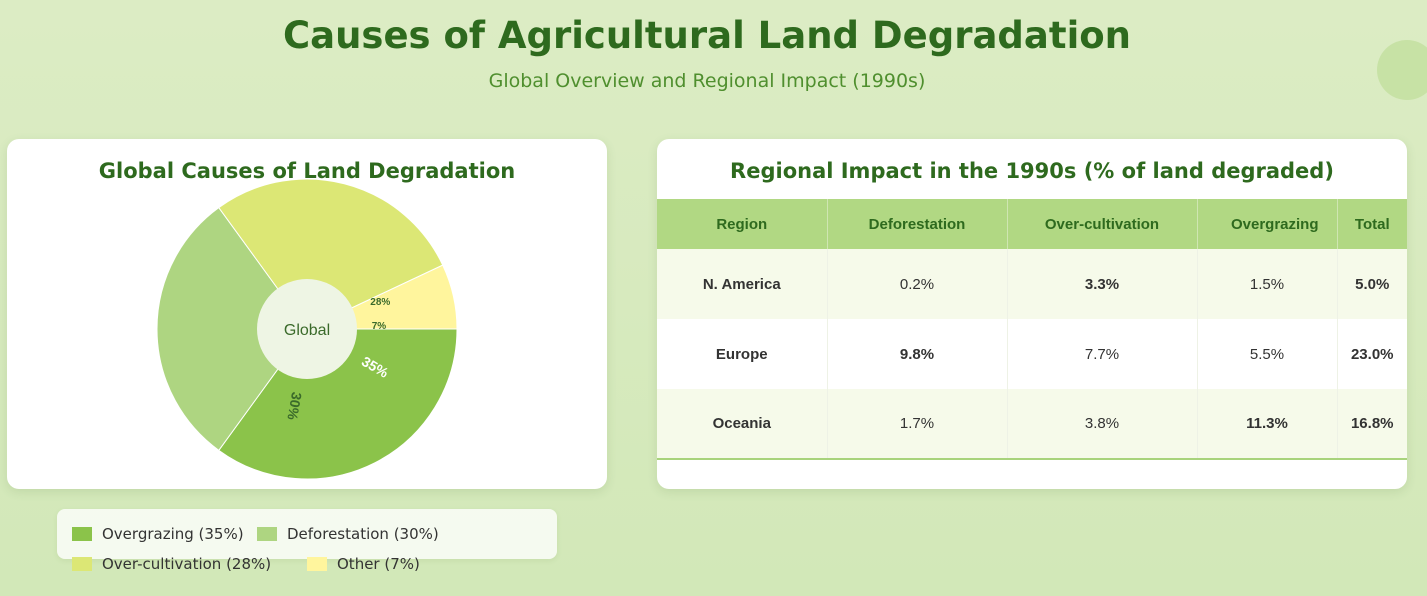 The image size is (1427, 596). I want to click on table-row: Oceania 1.7% 3.8% 11.3% 16.8%, so click(1032, 424).